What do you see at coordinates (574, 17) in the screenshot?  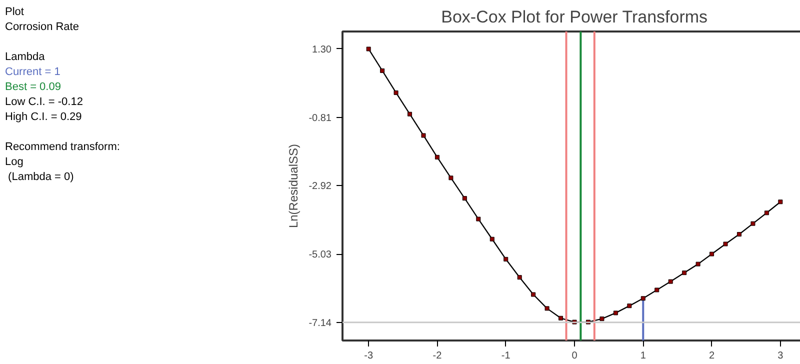 I see `chart-title: Box-Cox Plot for Power Transforms` at bounding box center [574, 17].